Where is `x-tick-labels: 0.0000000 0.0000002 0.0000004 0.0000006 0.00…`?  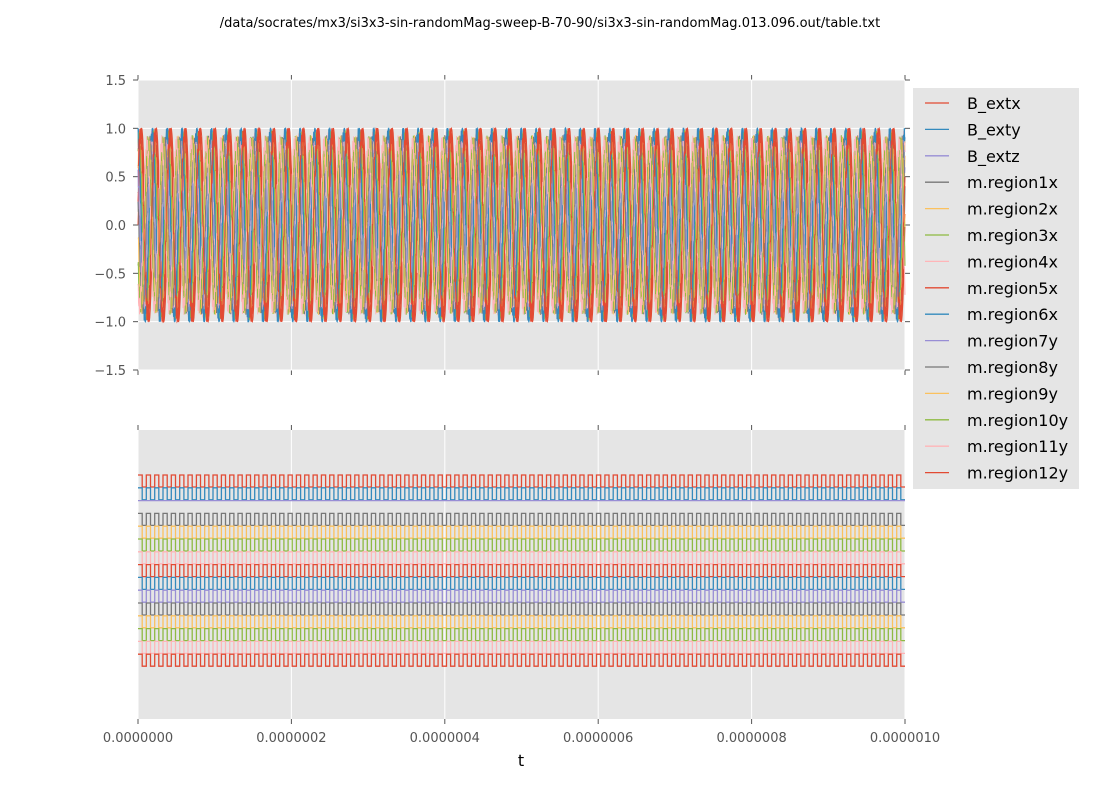 x-tick-labels: 0.0000000 0.0000002 0.0000004 0.0000006 0.00… is located at coordinates (521, 738).